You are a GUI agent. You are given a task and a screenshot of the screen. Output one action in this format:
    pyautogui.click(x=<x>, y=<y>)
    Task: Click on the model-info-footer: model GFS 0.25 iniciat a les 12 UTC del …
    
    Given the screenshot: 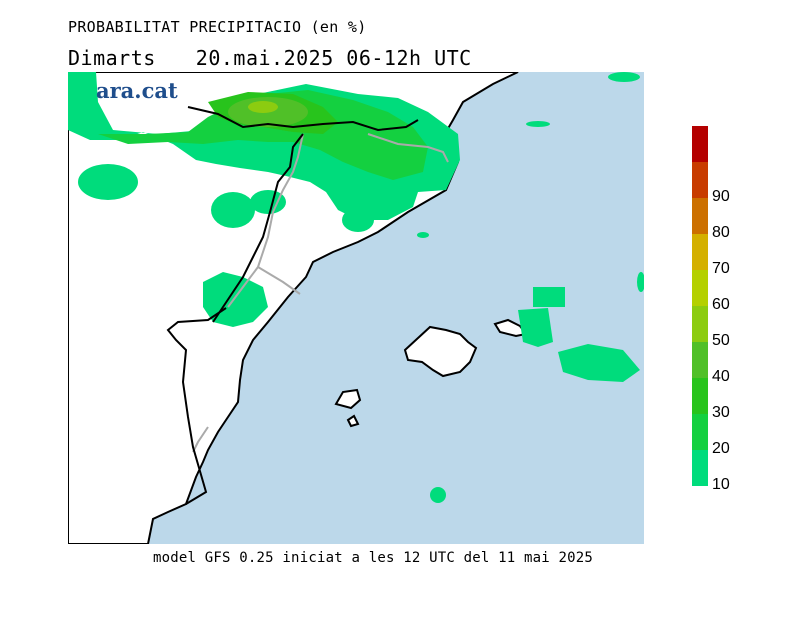 What is the action you would take?
    pyautogui.click(x=373, y=558)
    